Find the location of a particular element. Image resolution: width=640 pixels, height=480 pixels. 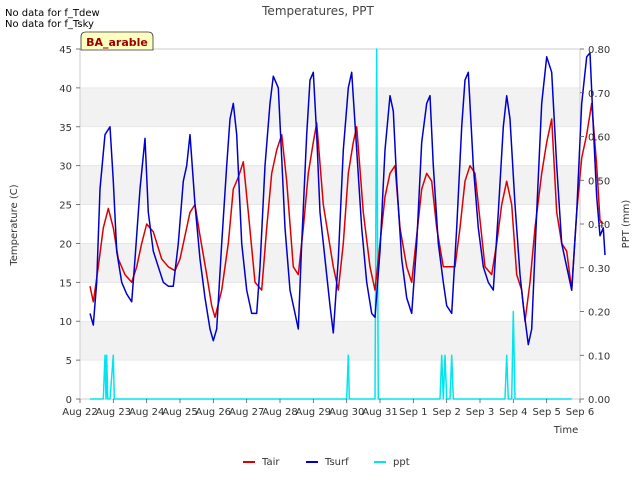

no-data-note-tdew: No data for f_Tdew is located at coordinates (52, 13).